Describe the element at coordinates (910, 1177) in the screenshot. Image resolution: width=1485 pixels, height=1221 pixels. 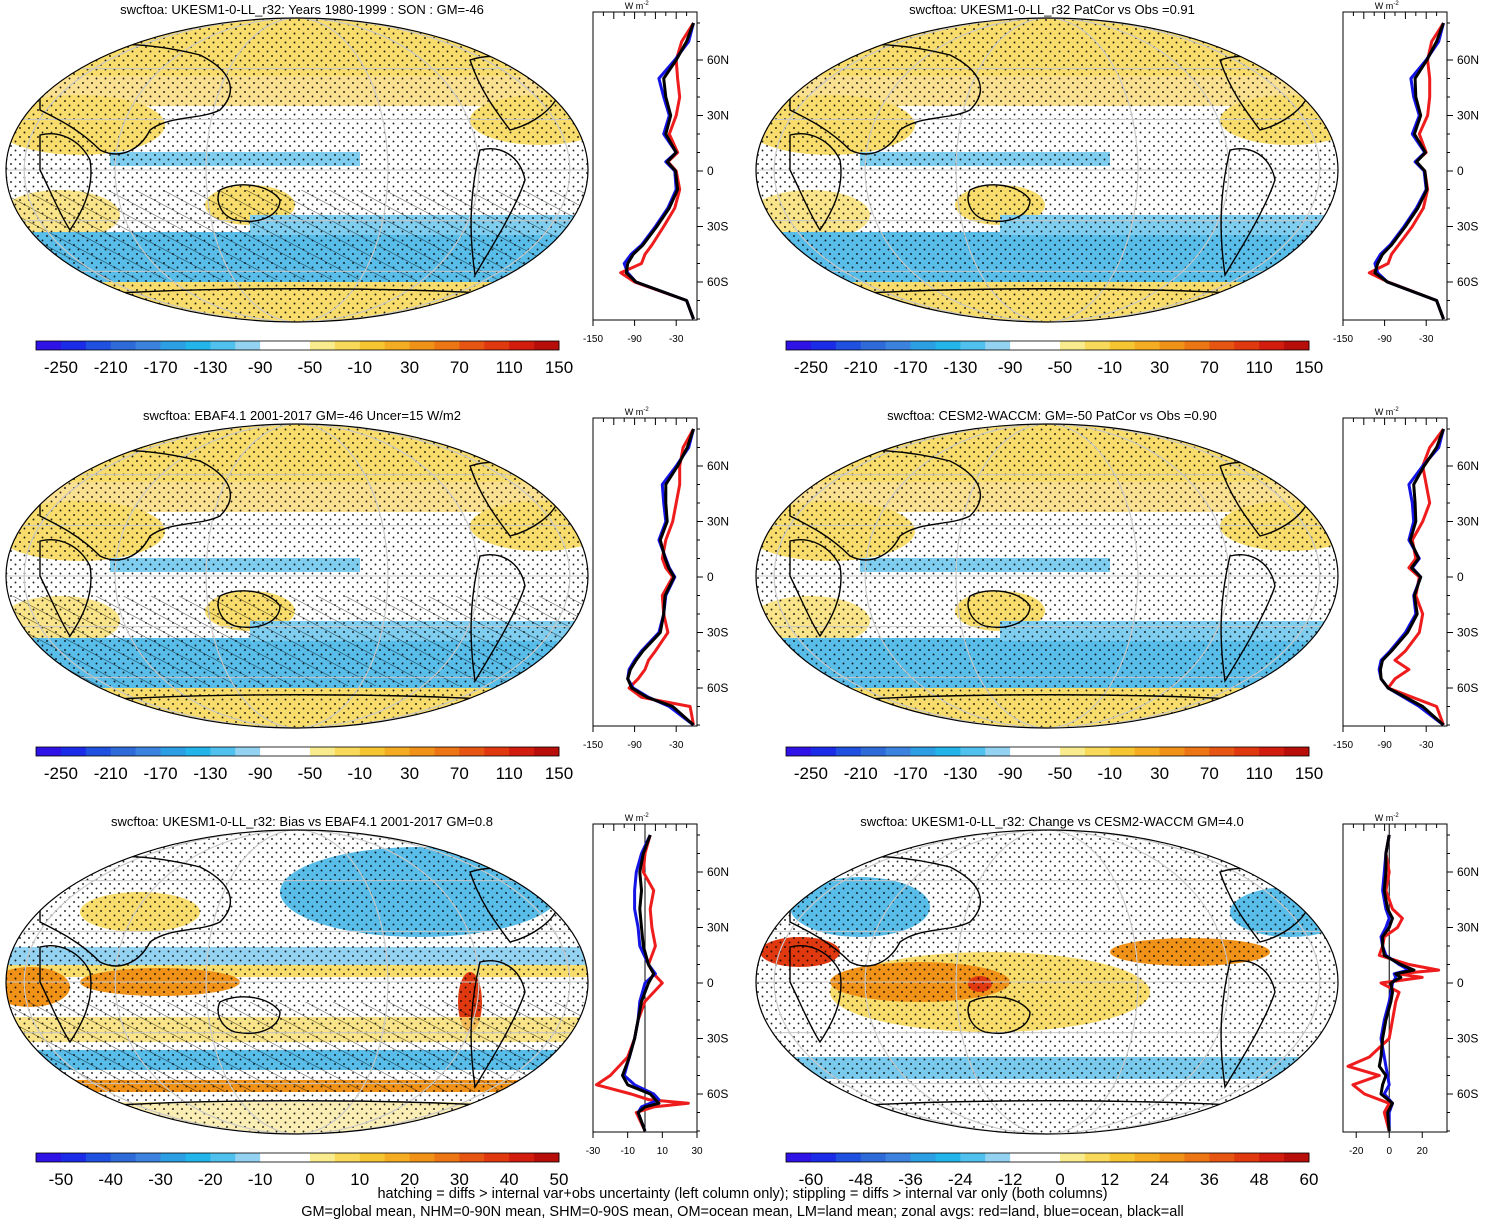
I see `colorbar-tick-label: -36` at that location.